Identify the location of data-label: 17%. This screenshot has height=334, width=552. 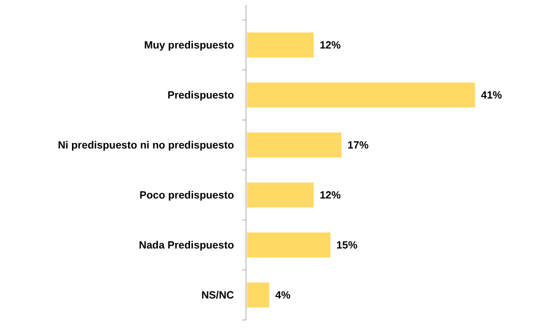
(359, 146).